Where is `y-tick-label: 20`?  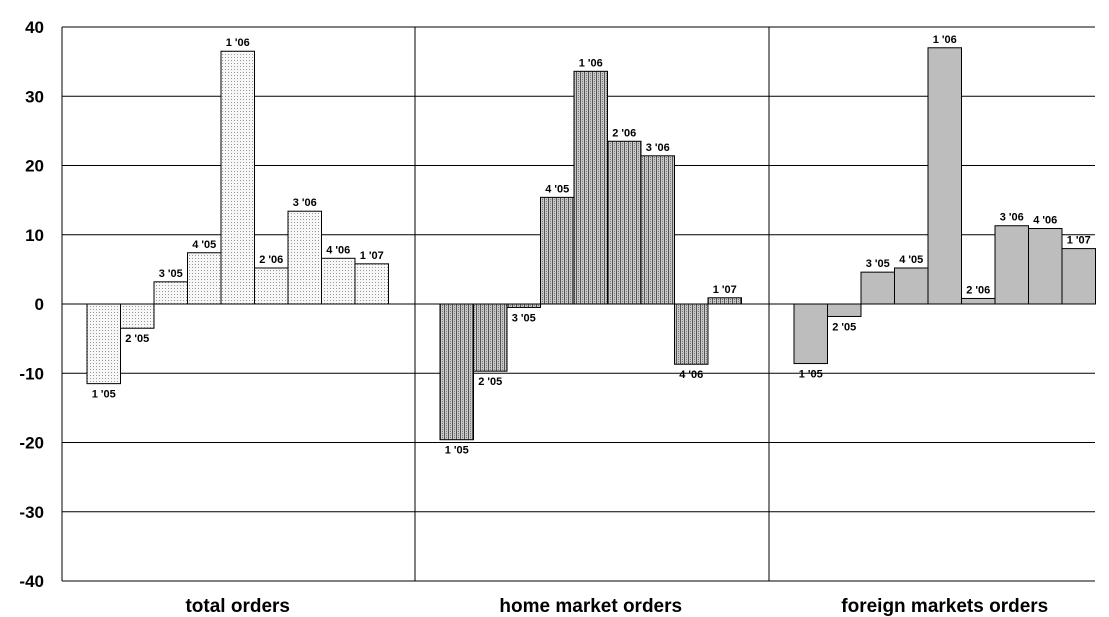 y-tick-label: 20 is located at coordinates (34, 166).